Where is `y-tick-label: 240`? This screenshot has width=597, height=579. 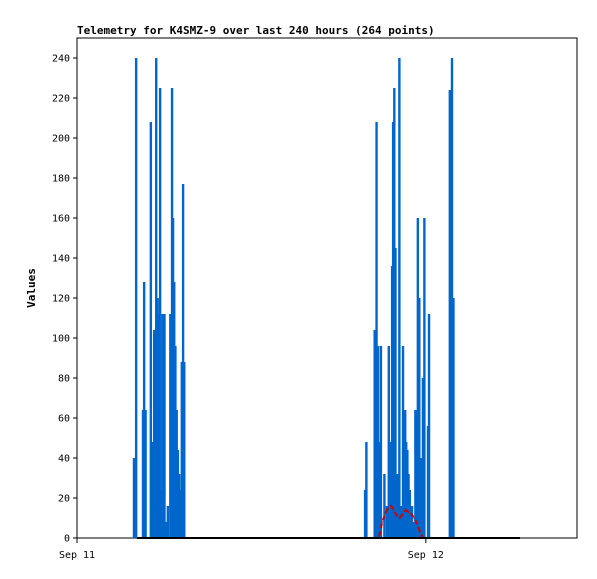 y-tick-label: 240 is located at coordinates (61, 59).